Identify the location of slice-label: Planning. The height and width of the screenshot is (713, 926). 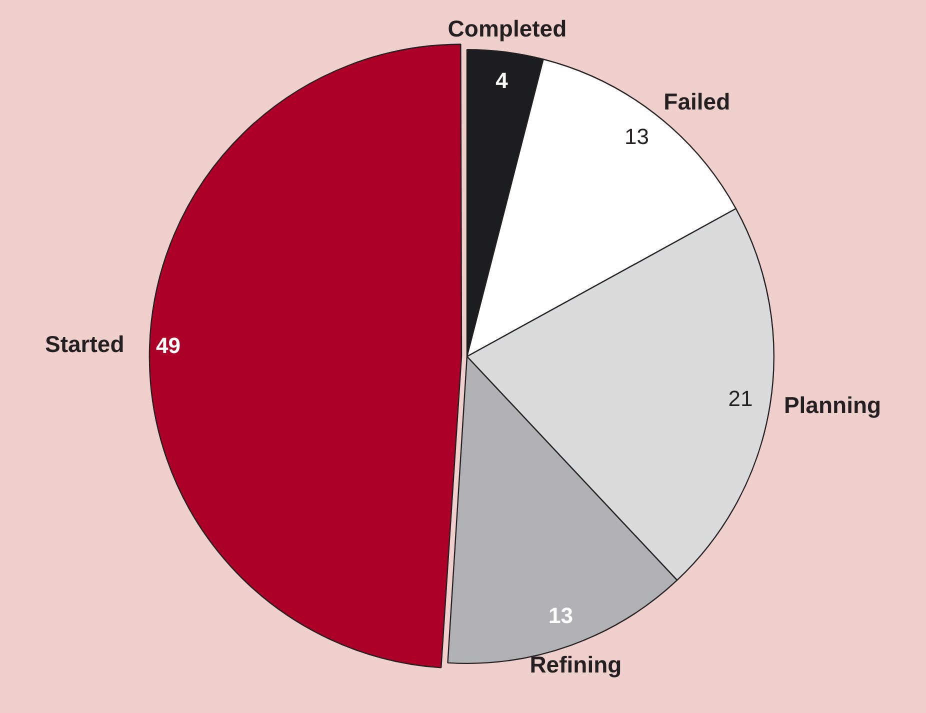
(833, 405).